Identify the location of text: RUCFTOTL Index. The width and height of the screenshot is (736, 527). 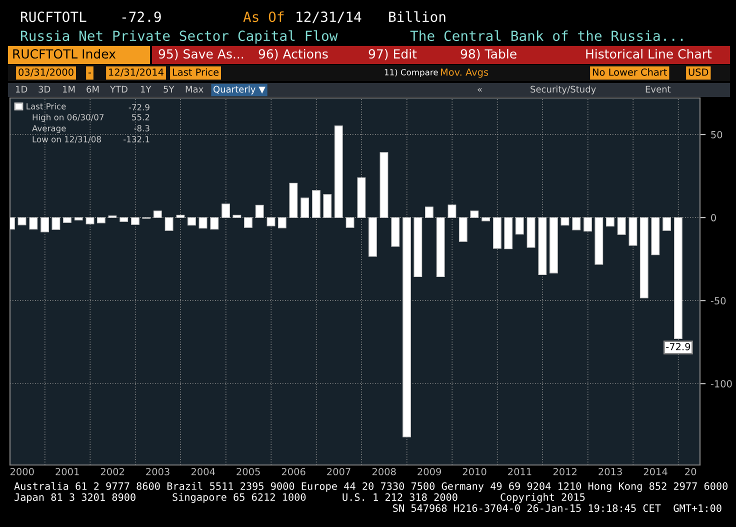
(64, 53).